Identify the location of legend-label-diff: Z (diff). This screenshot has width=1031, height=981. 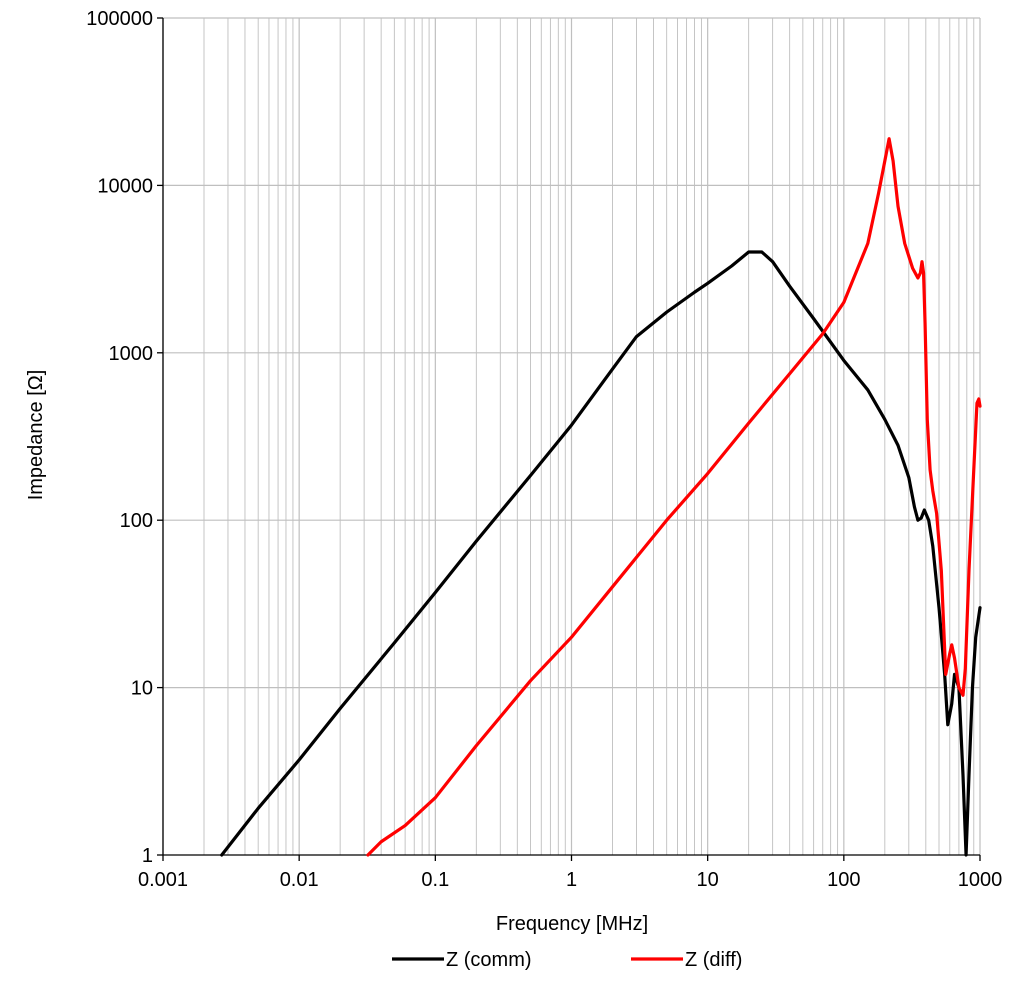
(713, 960).